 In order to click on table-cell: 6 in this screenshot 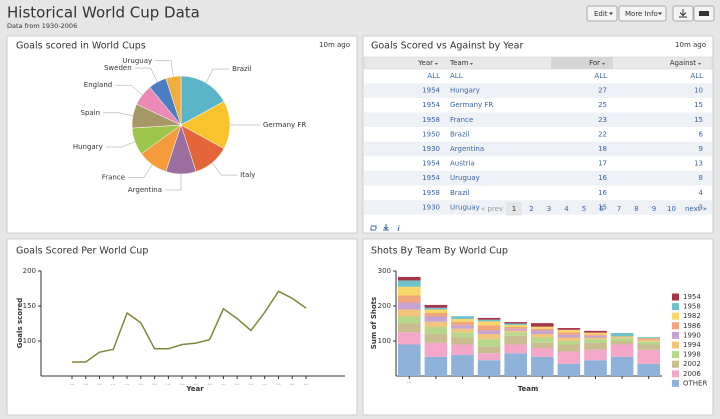, I will do `click(701, 134)`.